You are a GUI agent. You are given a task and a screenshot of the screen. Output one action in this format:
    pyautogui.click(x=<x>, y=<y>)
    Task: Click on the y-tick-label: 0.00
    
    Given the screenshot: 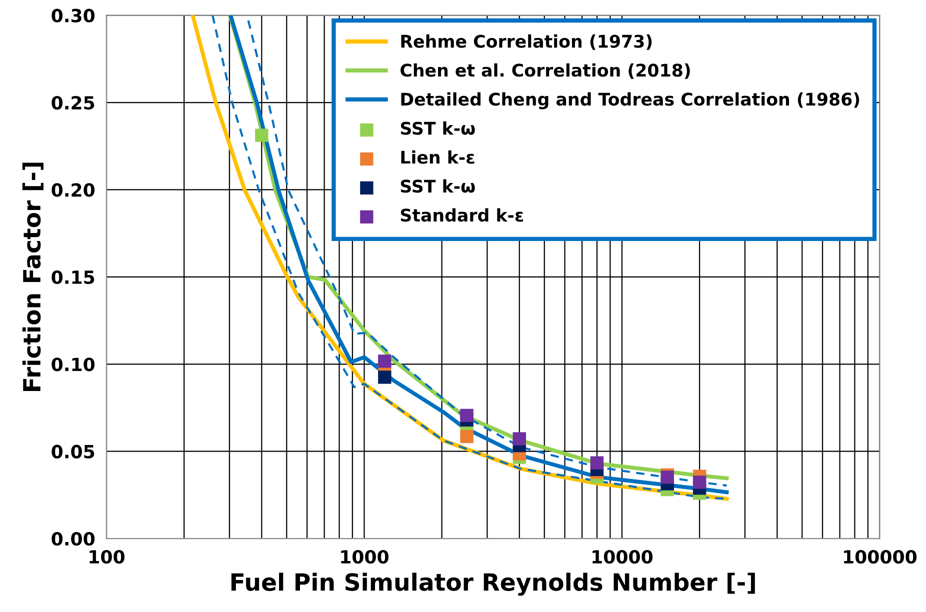 What is the action you would take?
    pyautogui.click(x=73, y=539)
    